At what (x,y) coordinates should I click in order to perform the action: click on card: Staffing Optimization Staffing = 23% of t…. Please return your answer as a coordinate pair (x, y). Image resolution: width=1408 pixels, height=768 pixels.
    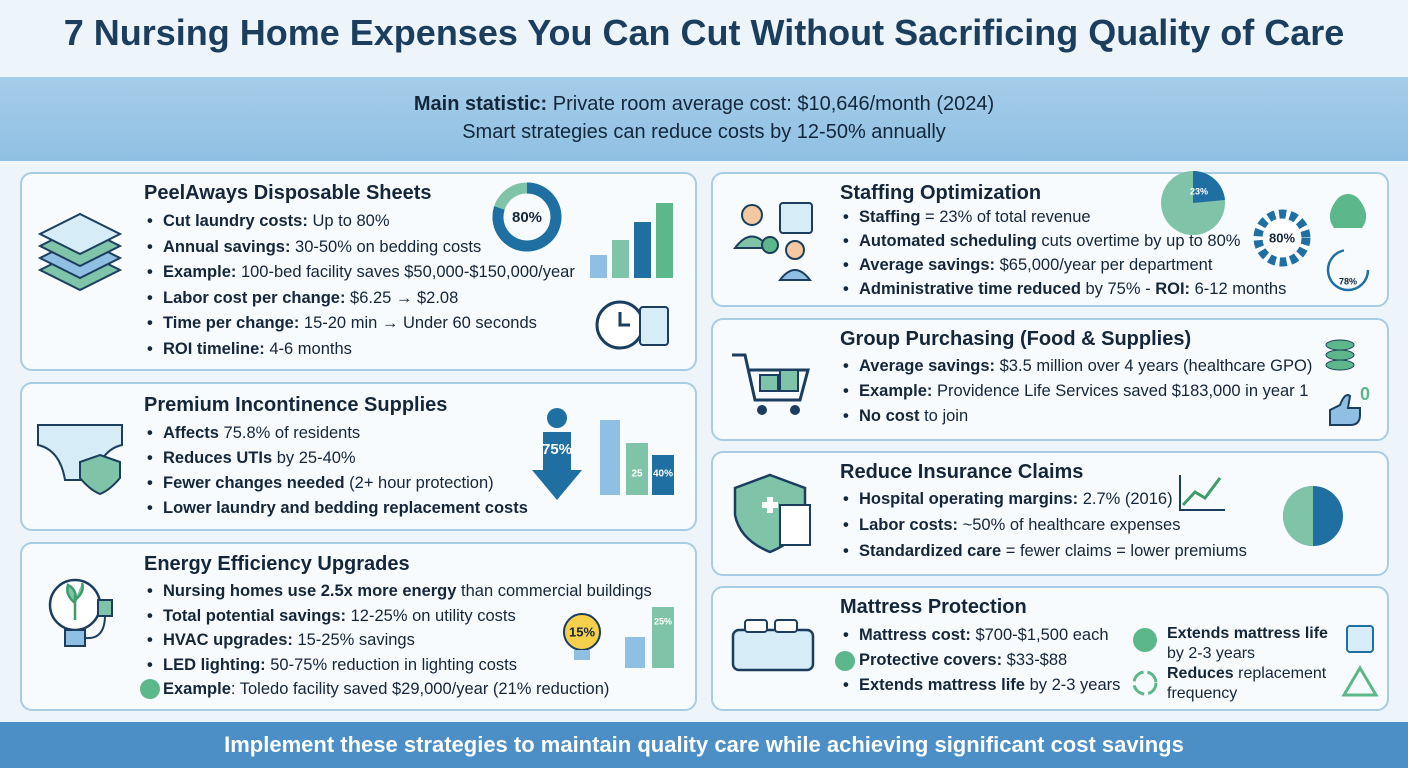
    Looking at the image, I should click on (1050, 239).